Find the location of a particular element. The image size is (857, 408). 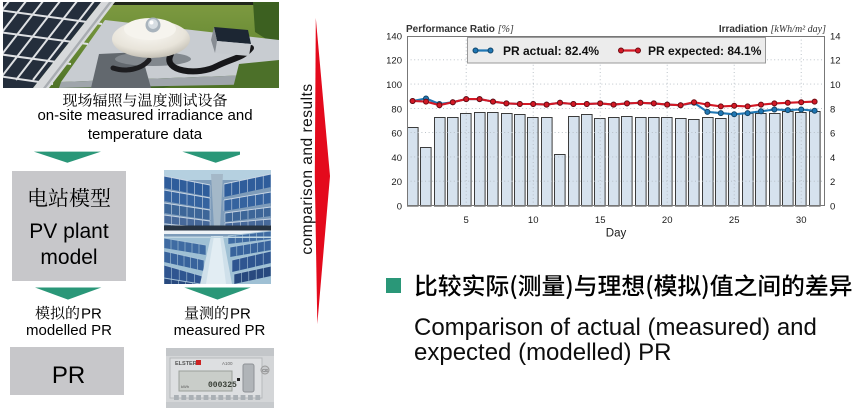

svg-text: PR actual: 82.4% is located at coordinates (551, 51).